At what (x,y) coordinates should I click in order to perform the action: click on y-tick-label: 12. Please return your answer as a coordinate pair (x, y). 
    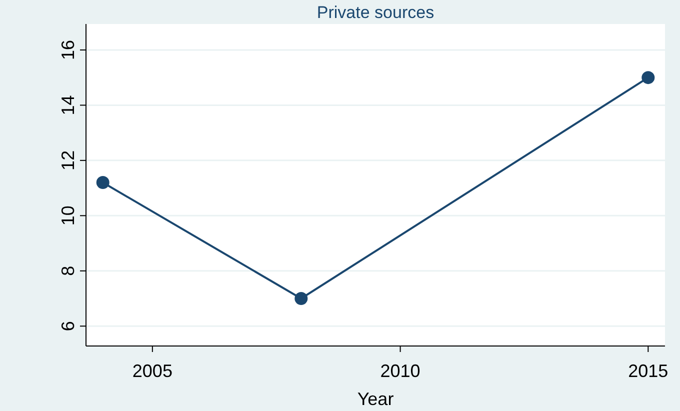
    Looking at the image, I should click on (68, 160).